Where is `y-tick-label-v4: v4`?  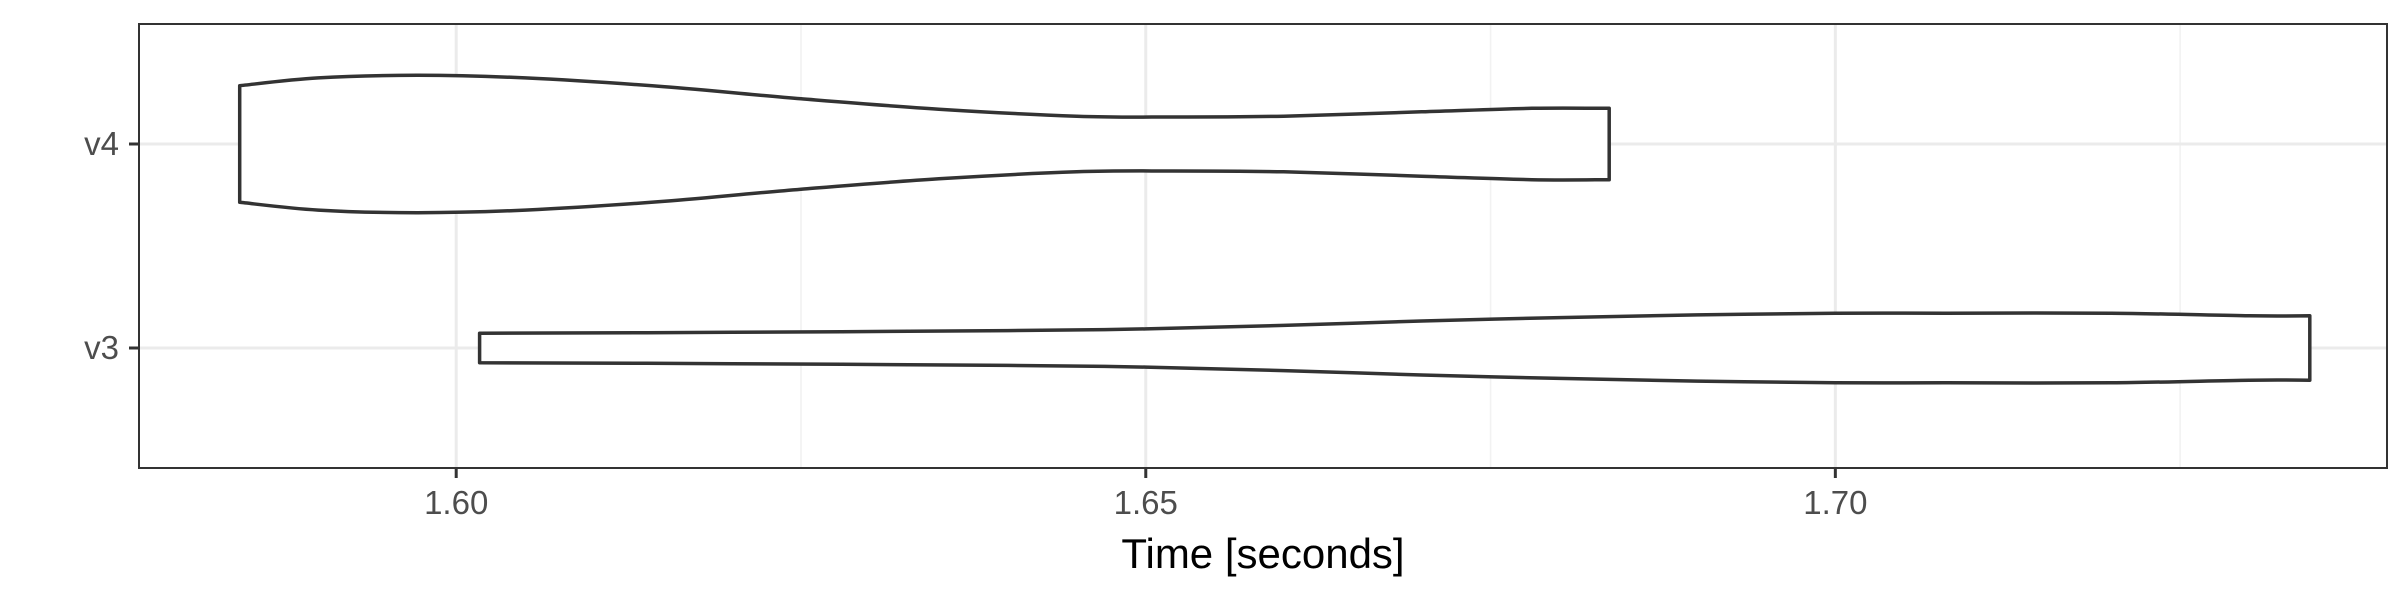
y-tick-label-v4: v4 is located at coordinates (101, 143).